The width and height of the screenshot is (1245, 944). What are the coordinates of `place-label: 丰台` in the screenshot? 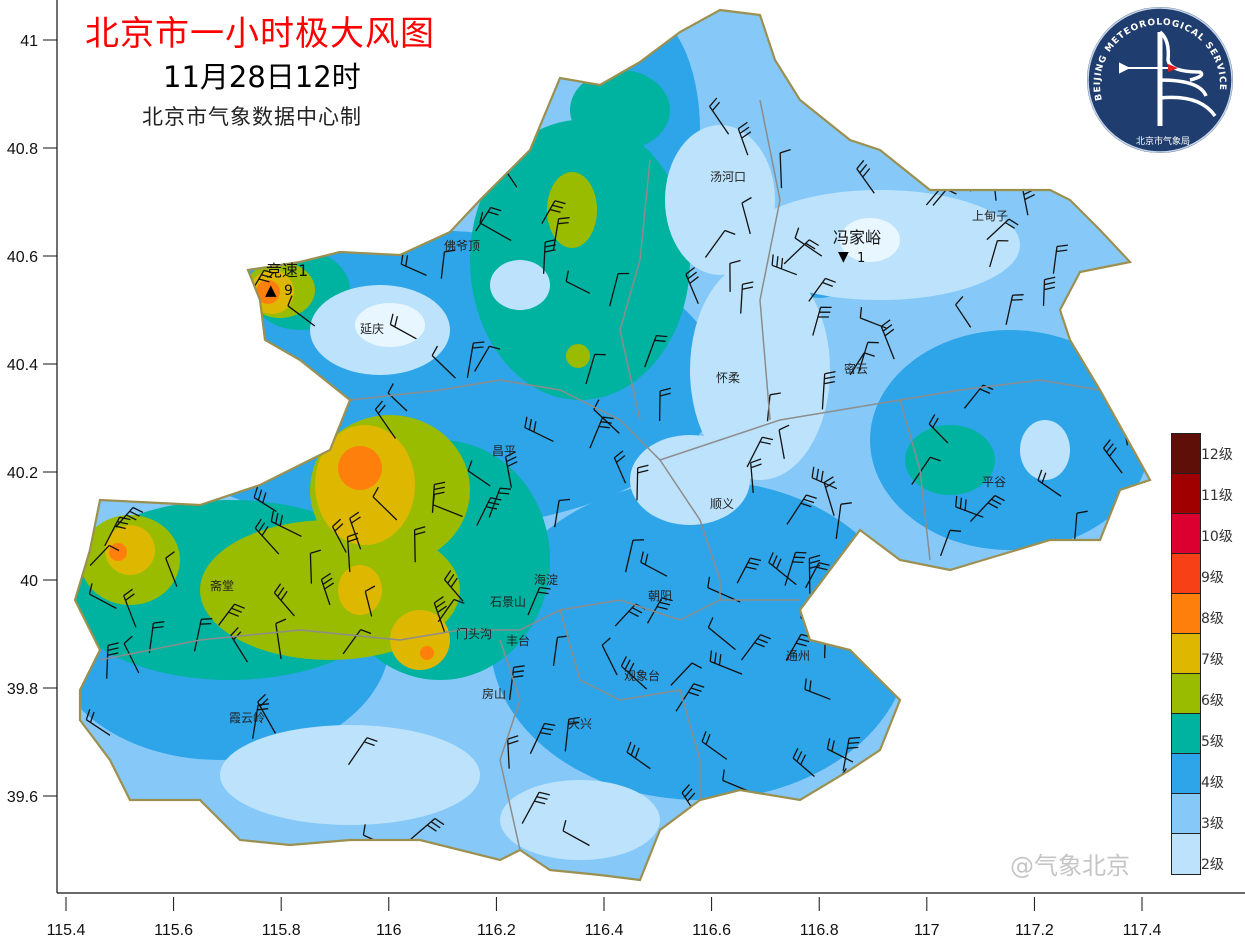 It's located at (518, 640).